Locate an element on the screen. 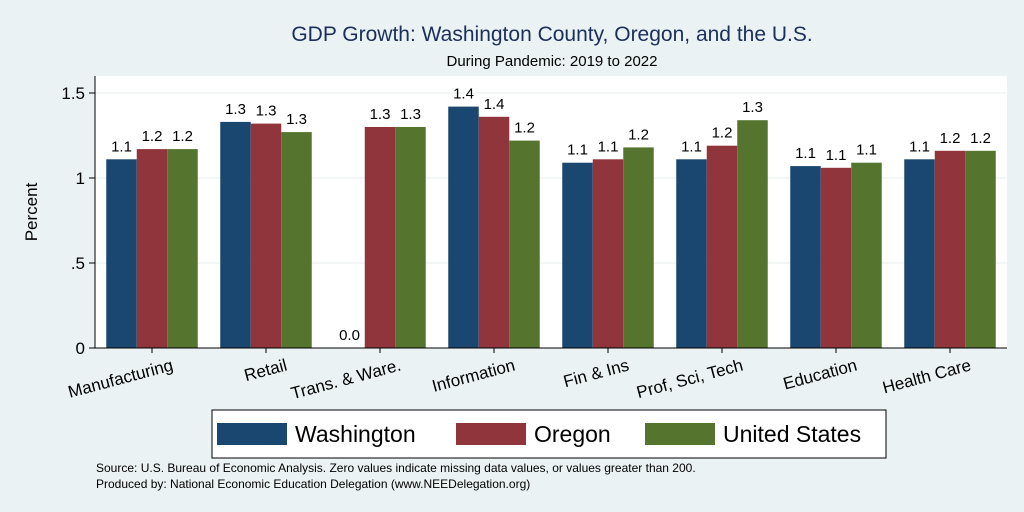  legend-label-washington: Washington is located at coordinates (355, 434).